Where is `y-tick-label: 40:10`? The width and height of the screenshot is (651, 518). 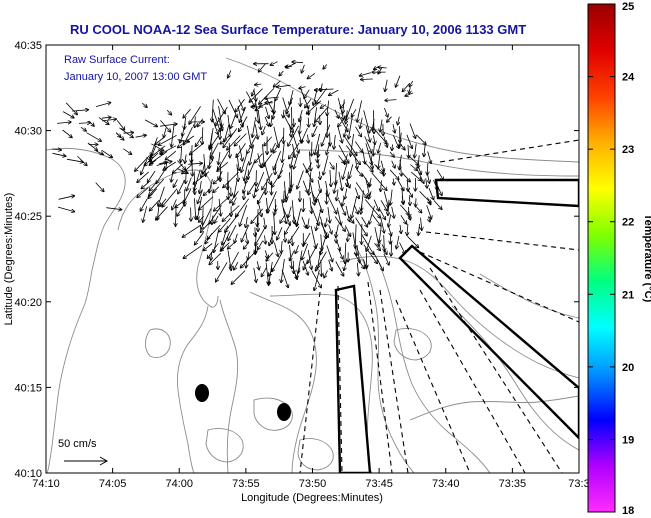 y-tick-label: 40:10 is located at coordinates (28, 474).